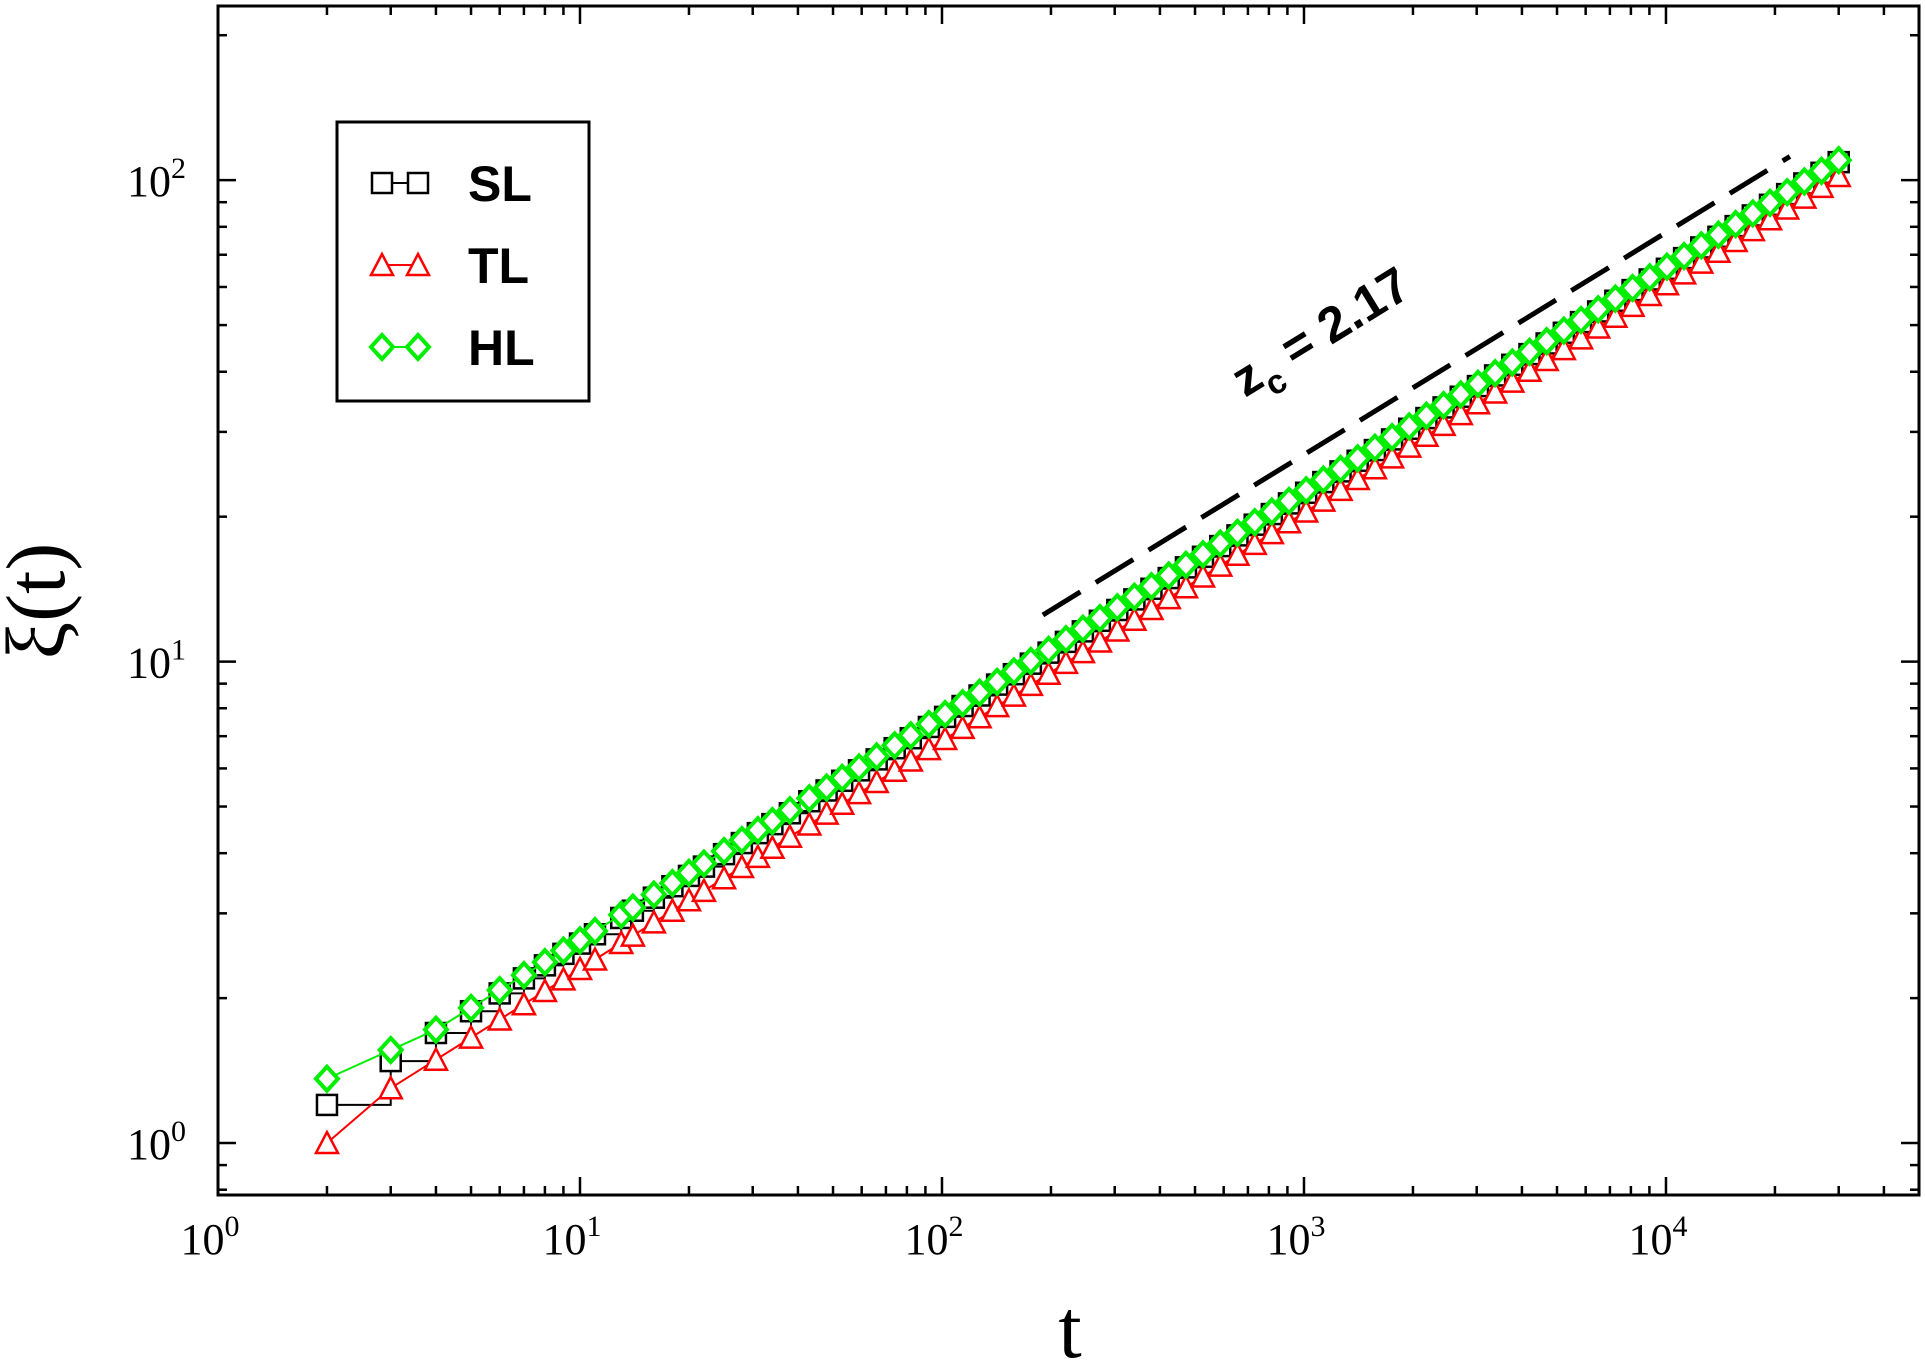 Image resolution: width=1925 pixels, height=1367 pixels. What do you see at coordinates (1679, 1226) in the screenshot?
I see `x-tick-exponent: 4` at bounding box center [1679, 1226].